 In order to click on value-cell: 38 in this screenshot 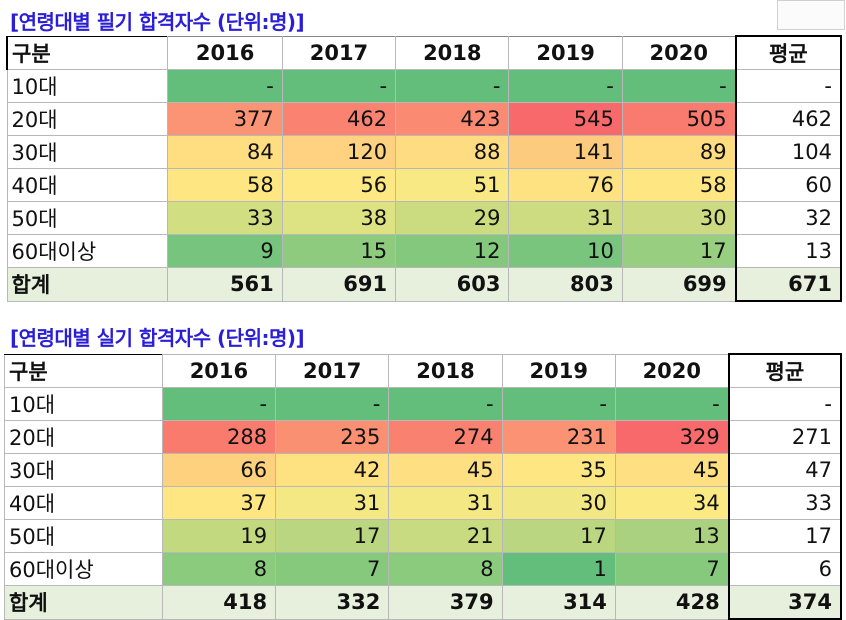, I will do `click(339, 218)`.